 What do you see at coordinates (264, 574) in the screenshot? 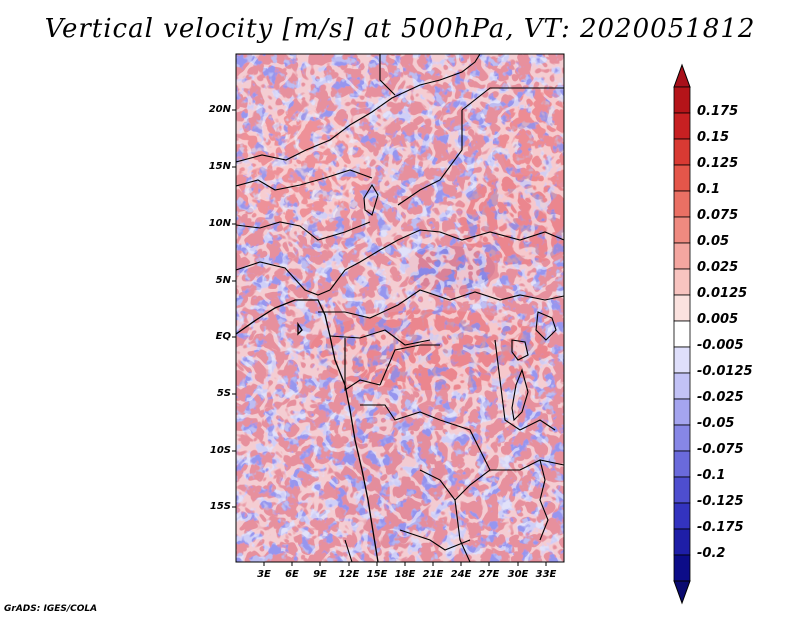
I see `lon-label: 3E` at bounding box center [264, 574].